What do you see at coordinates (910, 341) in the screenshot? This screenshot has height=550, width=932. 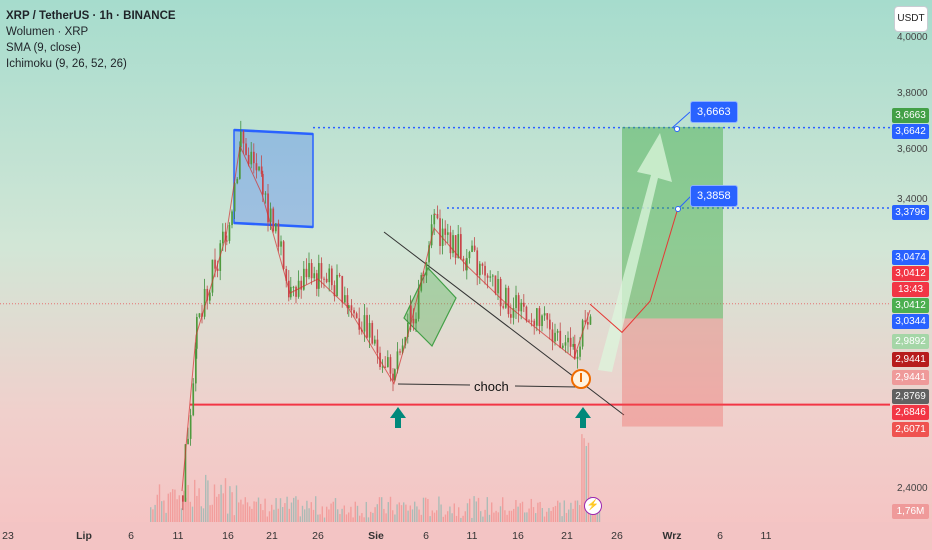 I see `price-label: 2,9892` at bounding box center [910, 341].